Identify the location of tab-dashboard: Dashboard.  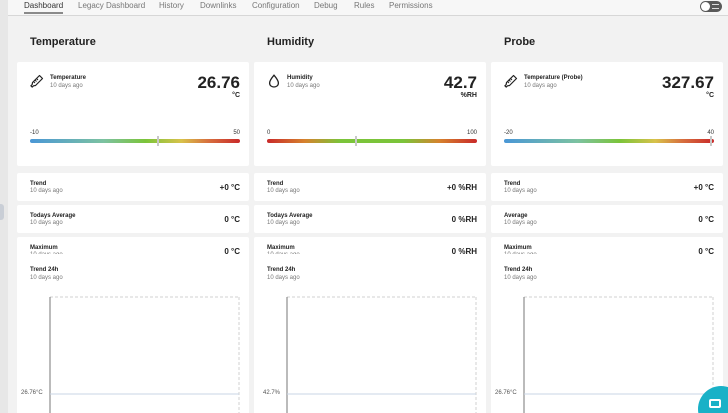
(44, 7).